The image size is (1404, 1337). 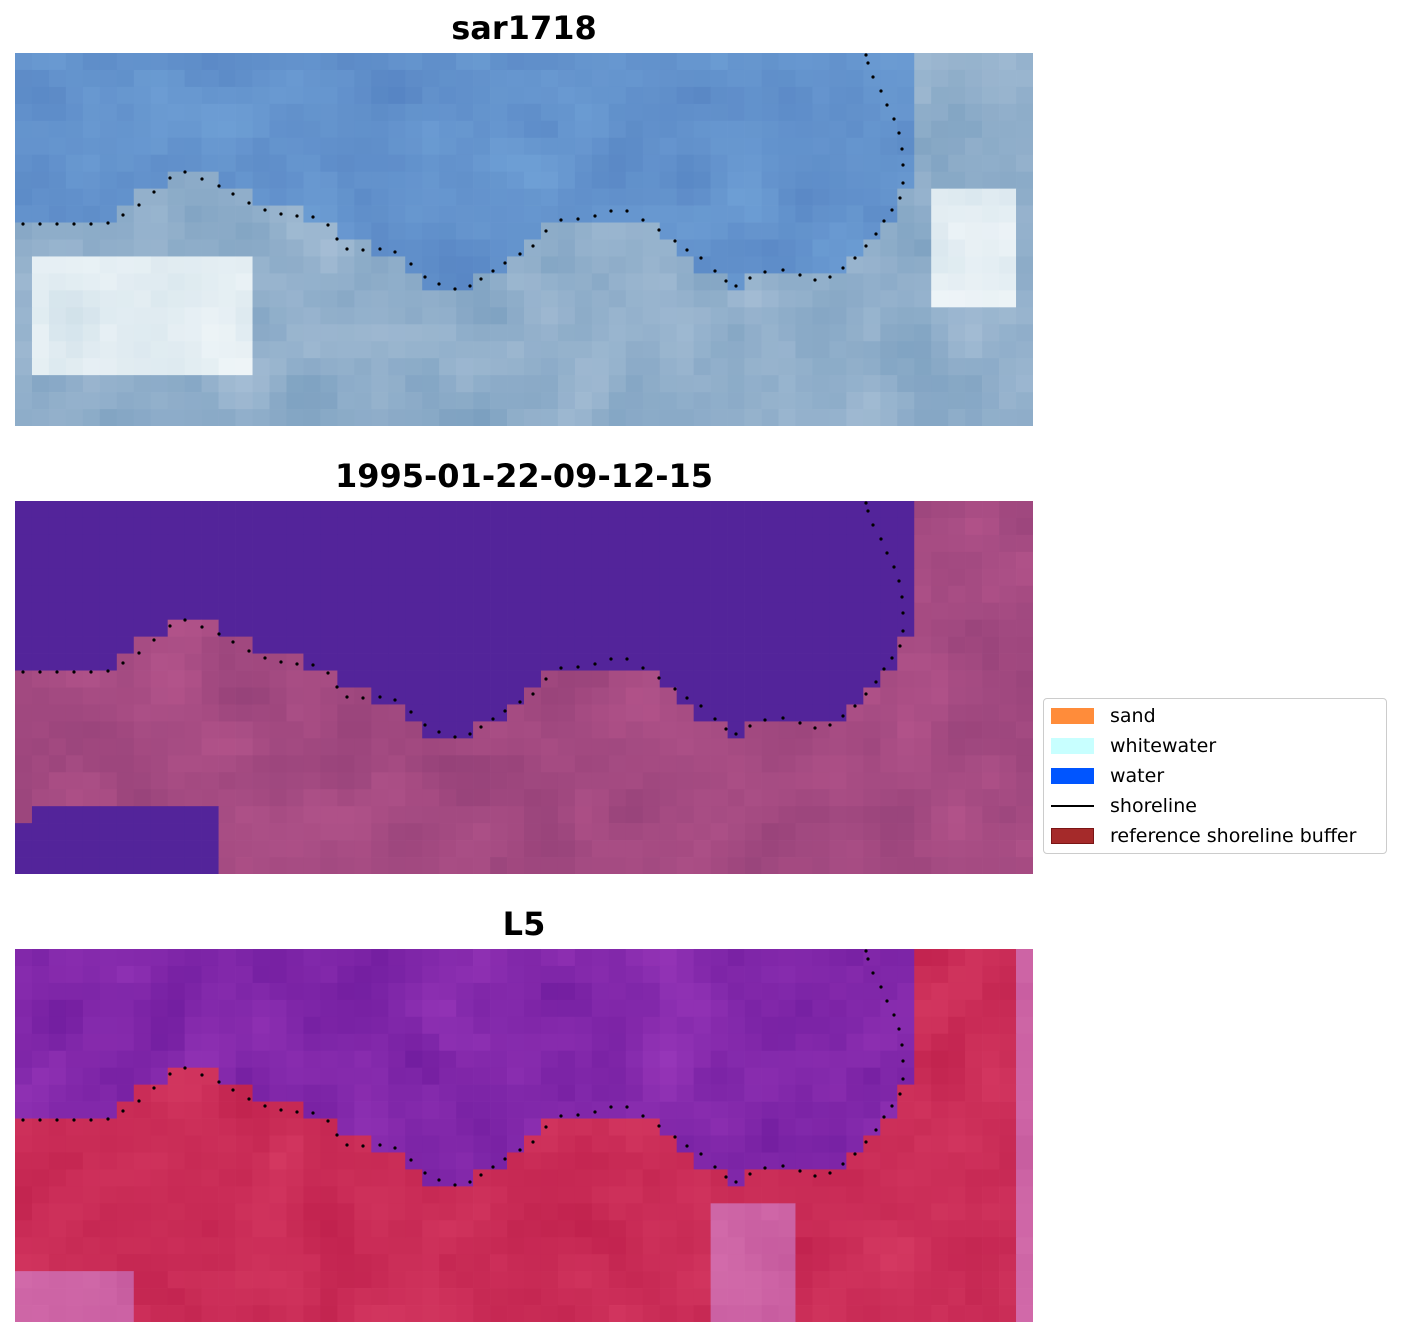 I want to click on legend-label-shoreline: shoreline, so click(x=1153, y=806).